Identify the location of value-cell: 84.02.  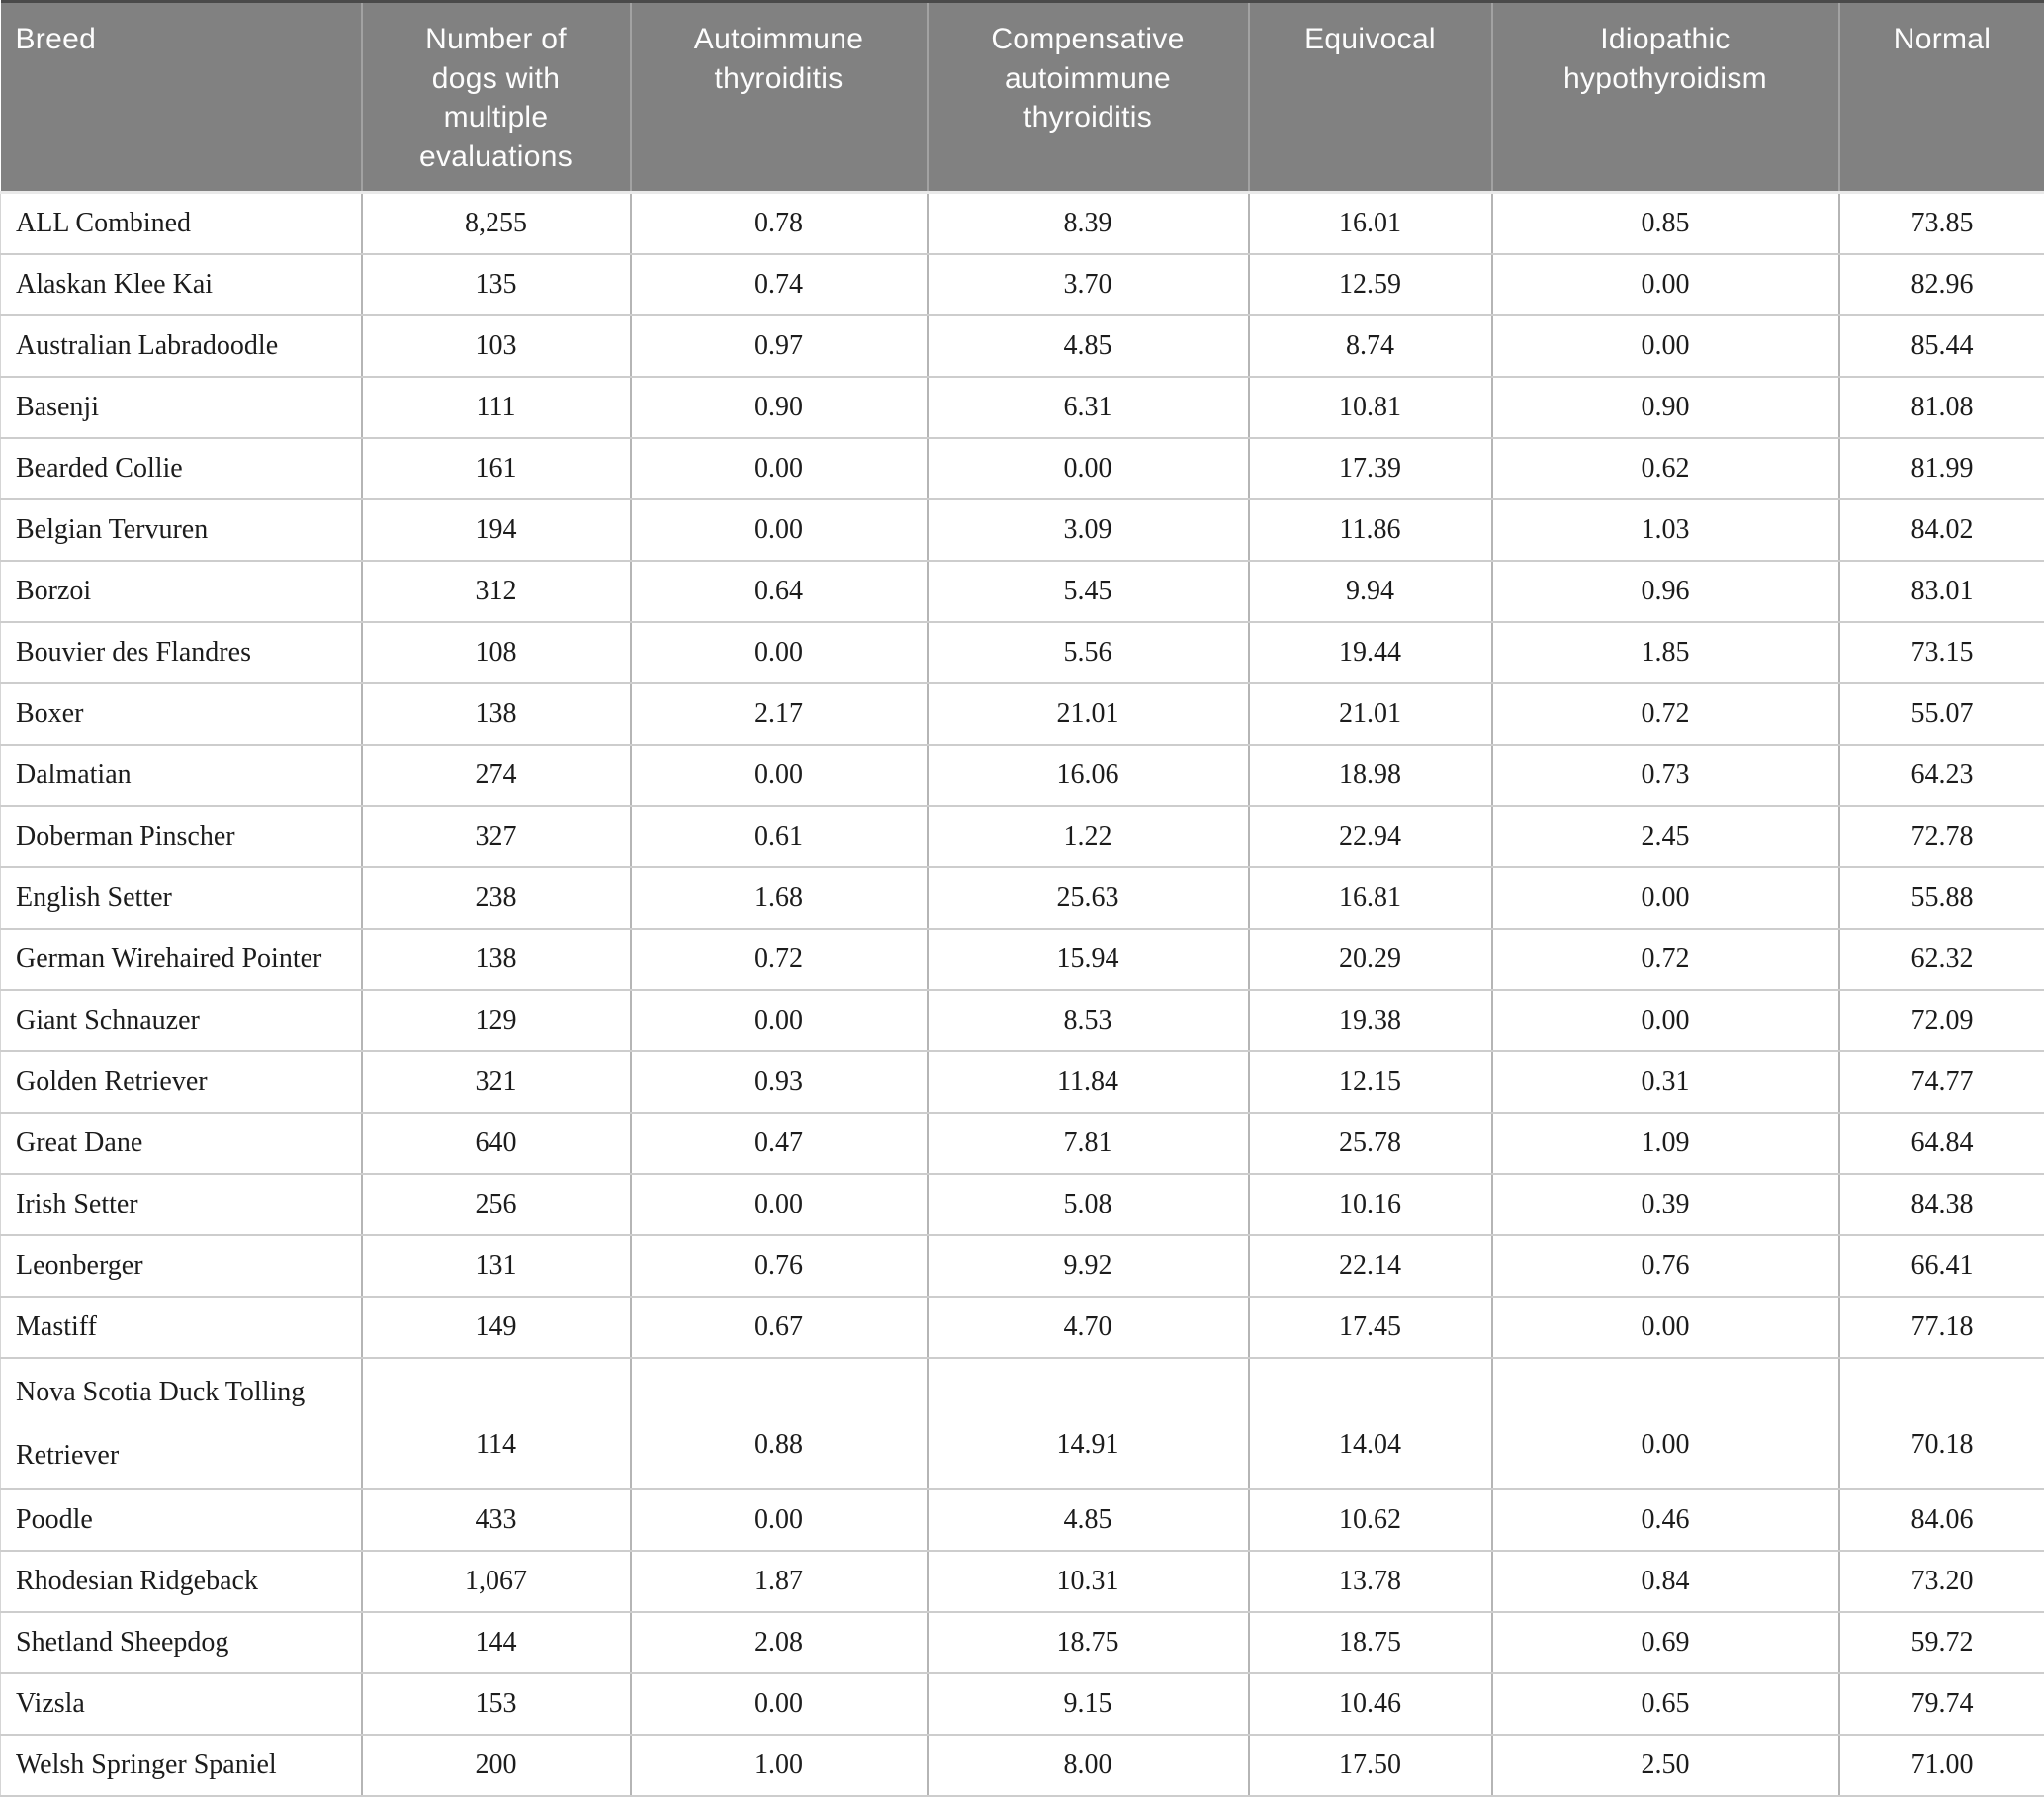
(1941, 530).